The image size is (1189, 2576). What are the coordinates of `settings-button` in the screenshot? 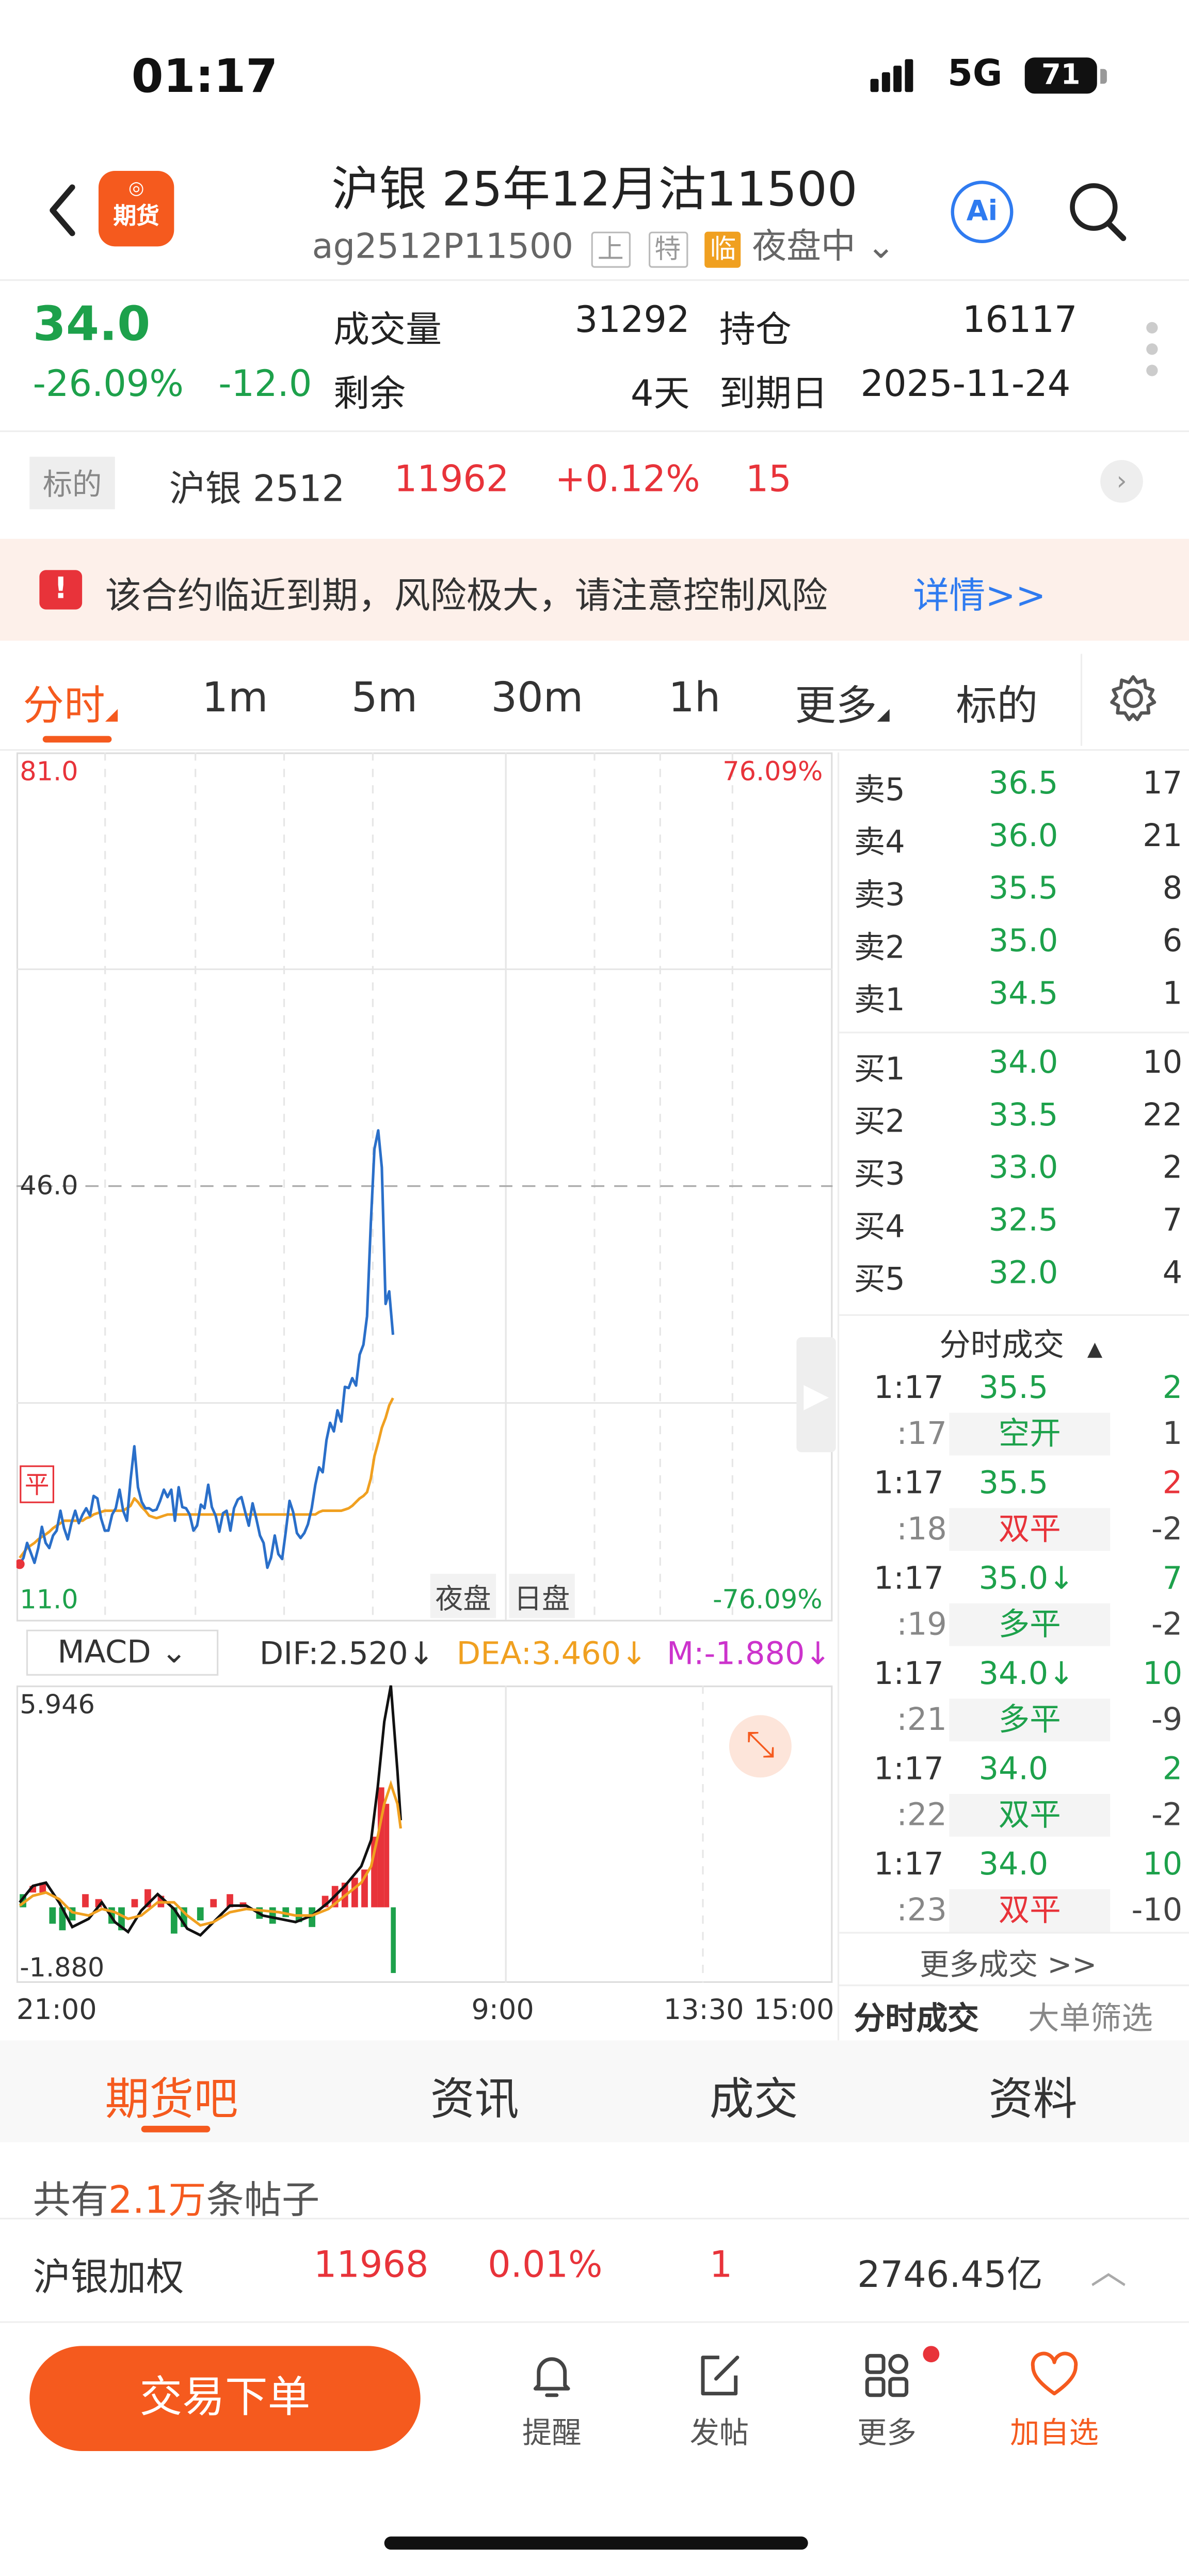 It's located at (1133, 701).